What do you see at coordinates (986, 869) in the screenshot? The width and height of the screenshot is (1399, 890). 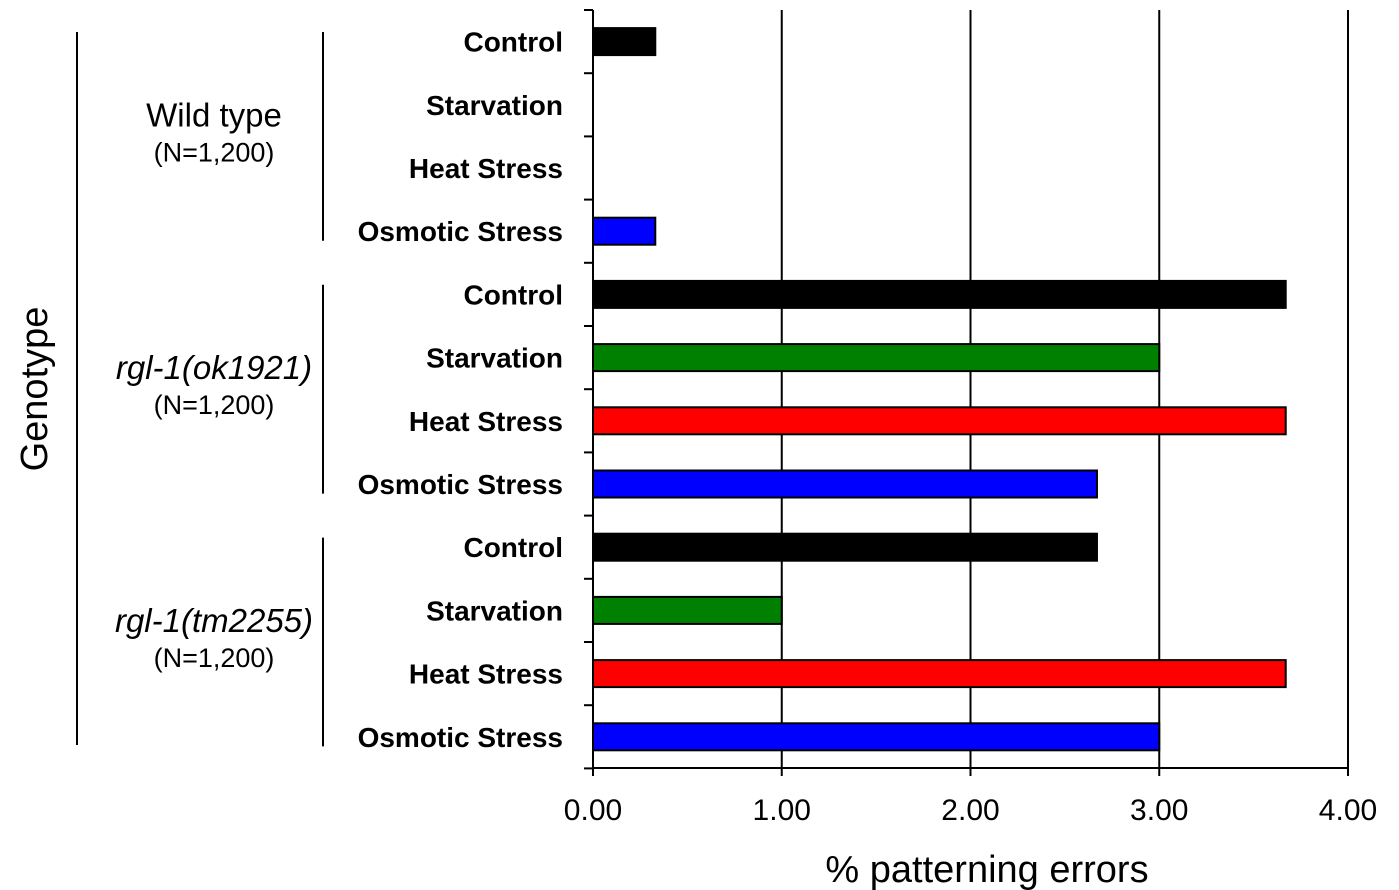 I see `x-axis-title: % patterning errors` at bounding box center [986, 869].